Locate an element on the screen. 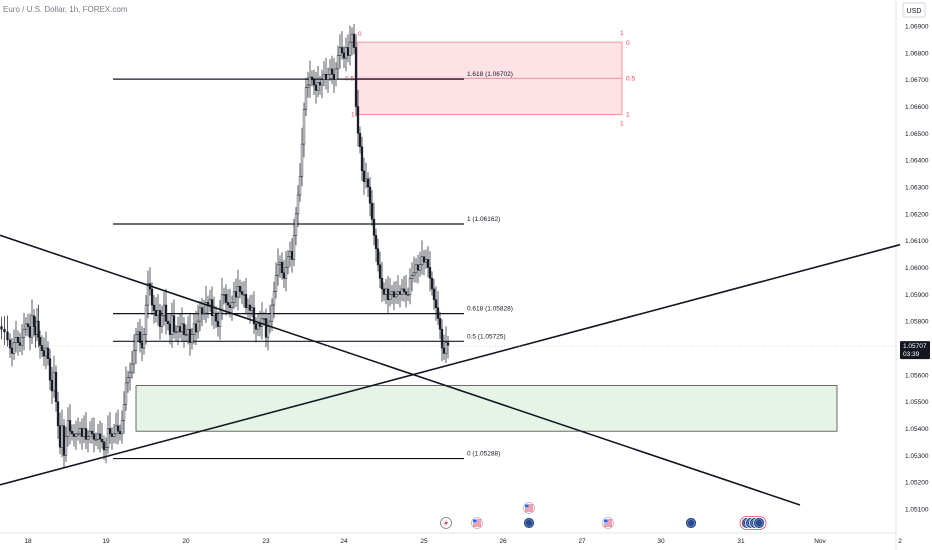 Image resolution: width=932 pixels, height=550 pixels. fib-level-label: 1.618 (1.06702) is located at coordinates (490, 74).